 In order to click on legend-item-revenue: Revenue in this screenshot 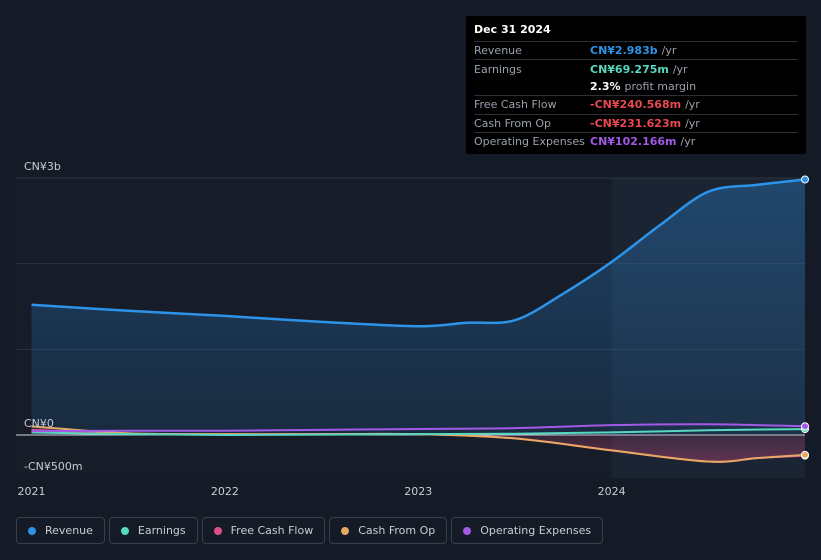, I will do `click(60, 530)`.